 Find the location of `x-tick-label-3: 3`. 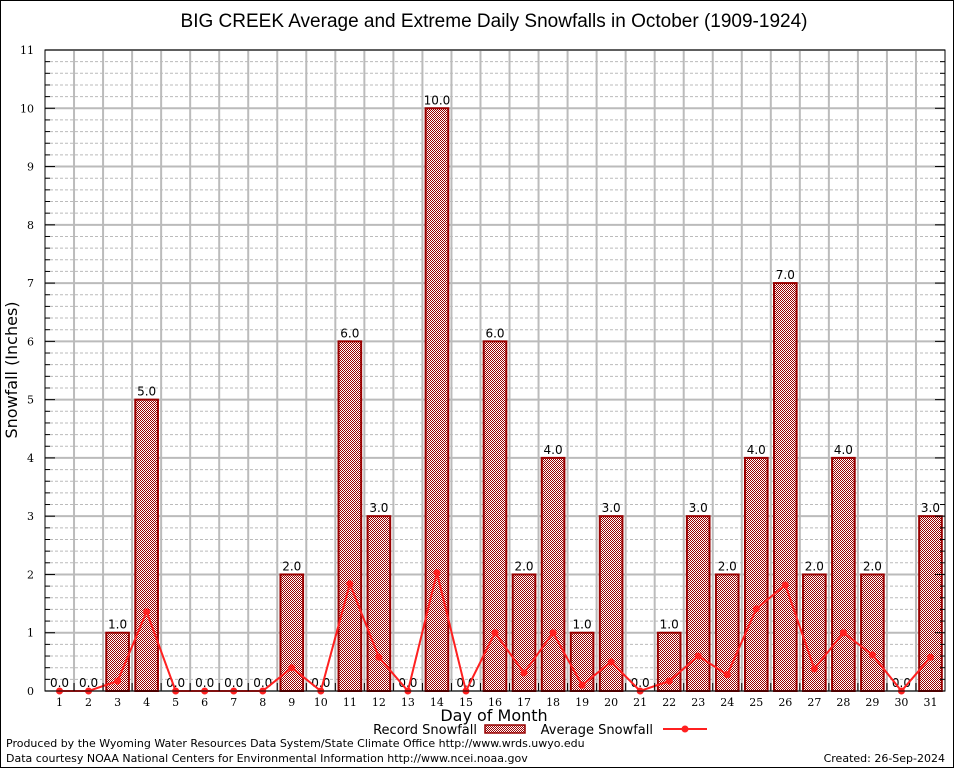

x-tick-label-3: 3 is located at coordinates (117, 702).